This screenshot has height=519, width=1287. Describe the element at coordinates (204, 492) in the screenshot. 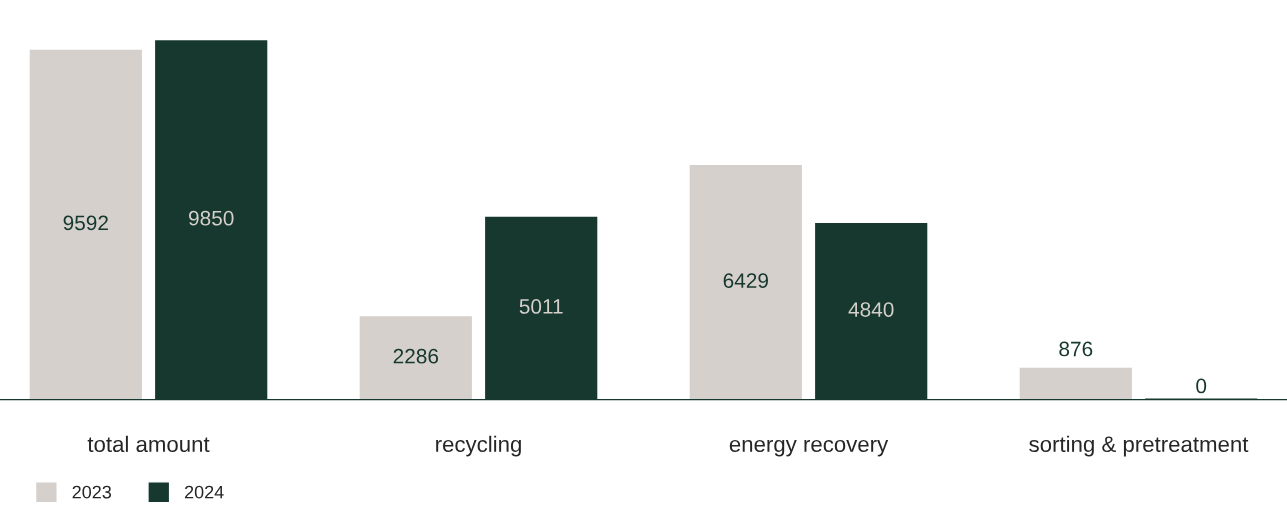

I see `legend-label: 2024` at that location.